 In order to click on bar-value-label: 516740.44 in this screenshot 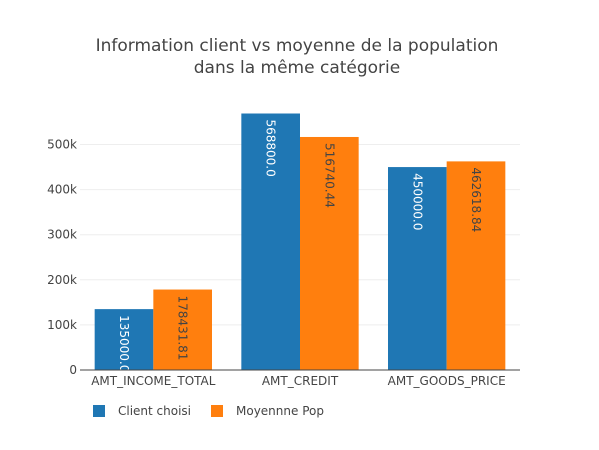, I will do `click(329, 175)`.